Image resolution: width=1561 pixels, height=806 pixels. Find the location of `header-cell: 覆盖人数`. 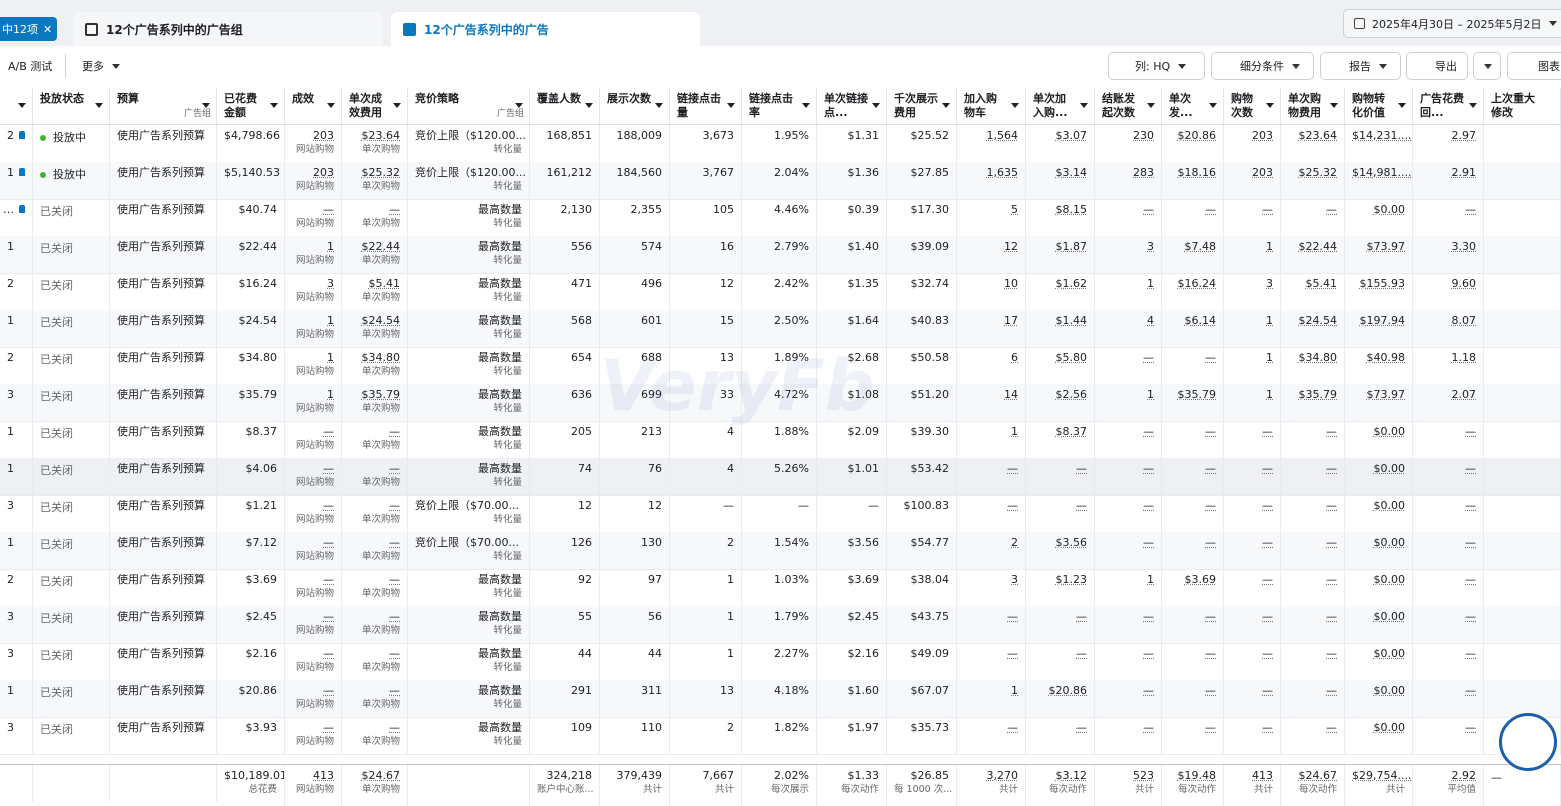

header-cell: 覆盖人数 is located at coordinates (565, 106).